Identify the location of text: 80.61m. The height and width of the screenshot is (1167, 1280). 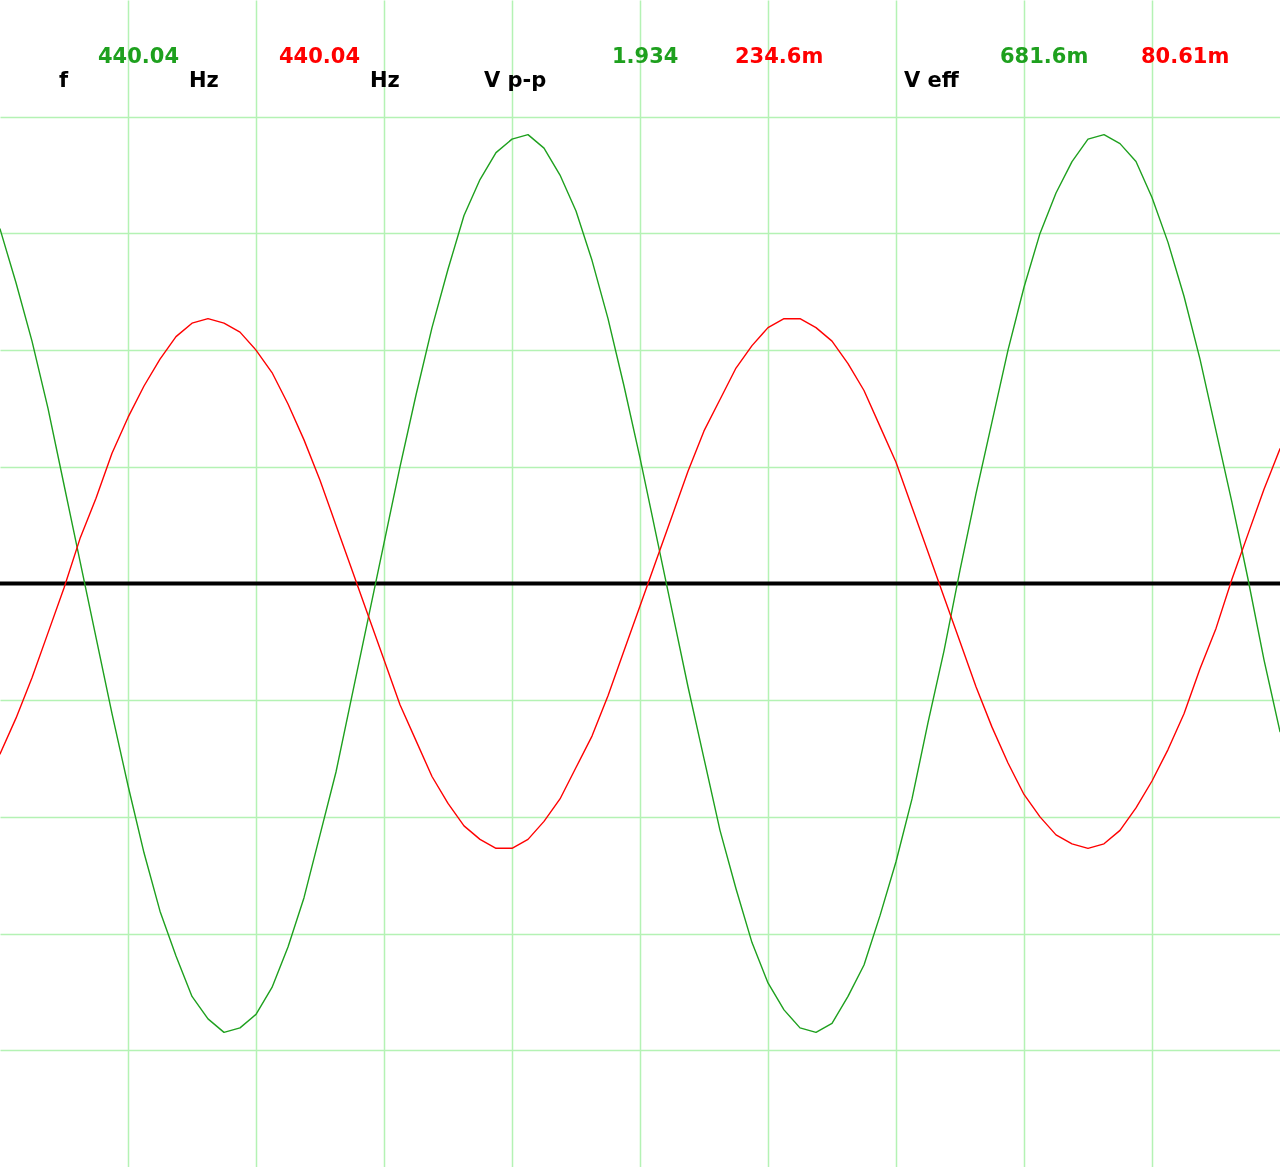
(1185, 56).